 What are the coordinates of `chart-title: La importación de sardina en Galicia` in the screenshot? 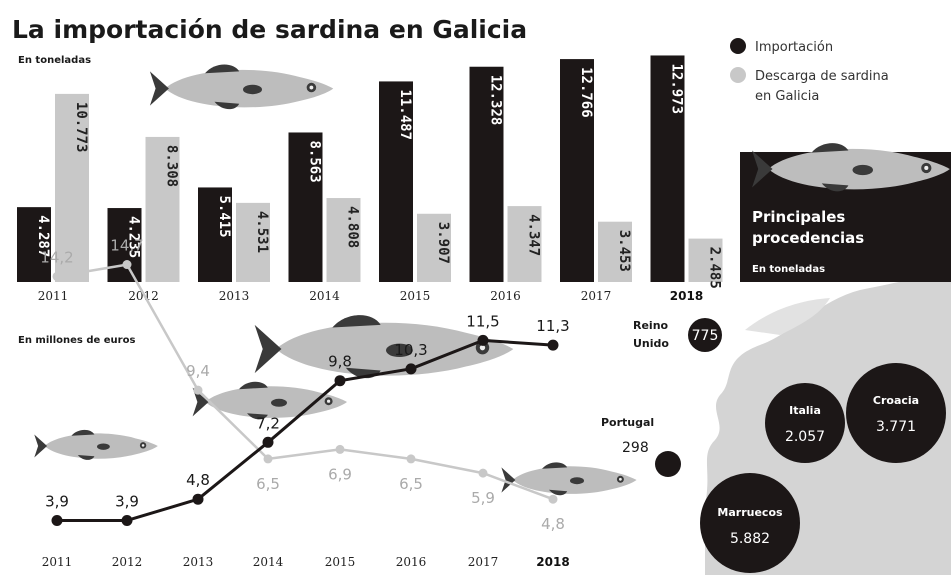 It's located at (269, 29).